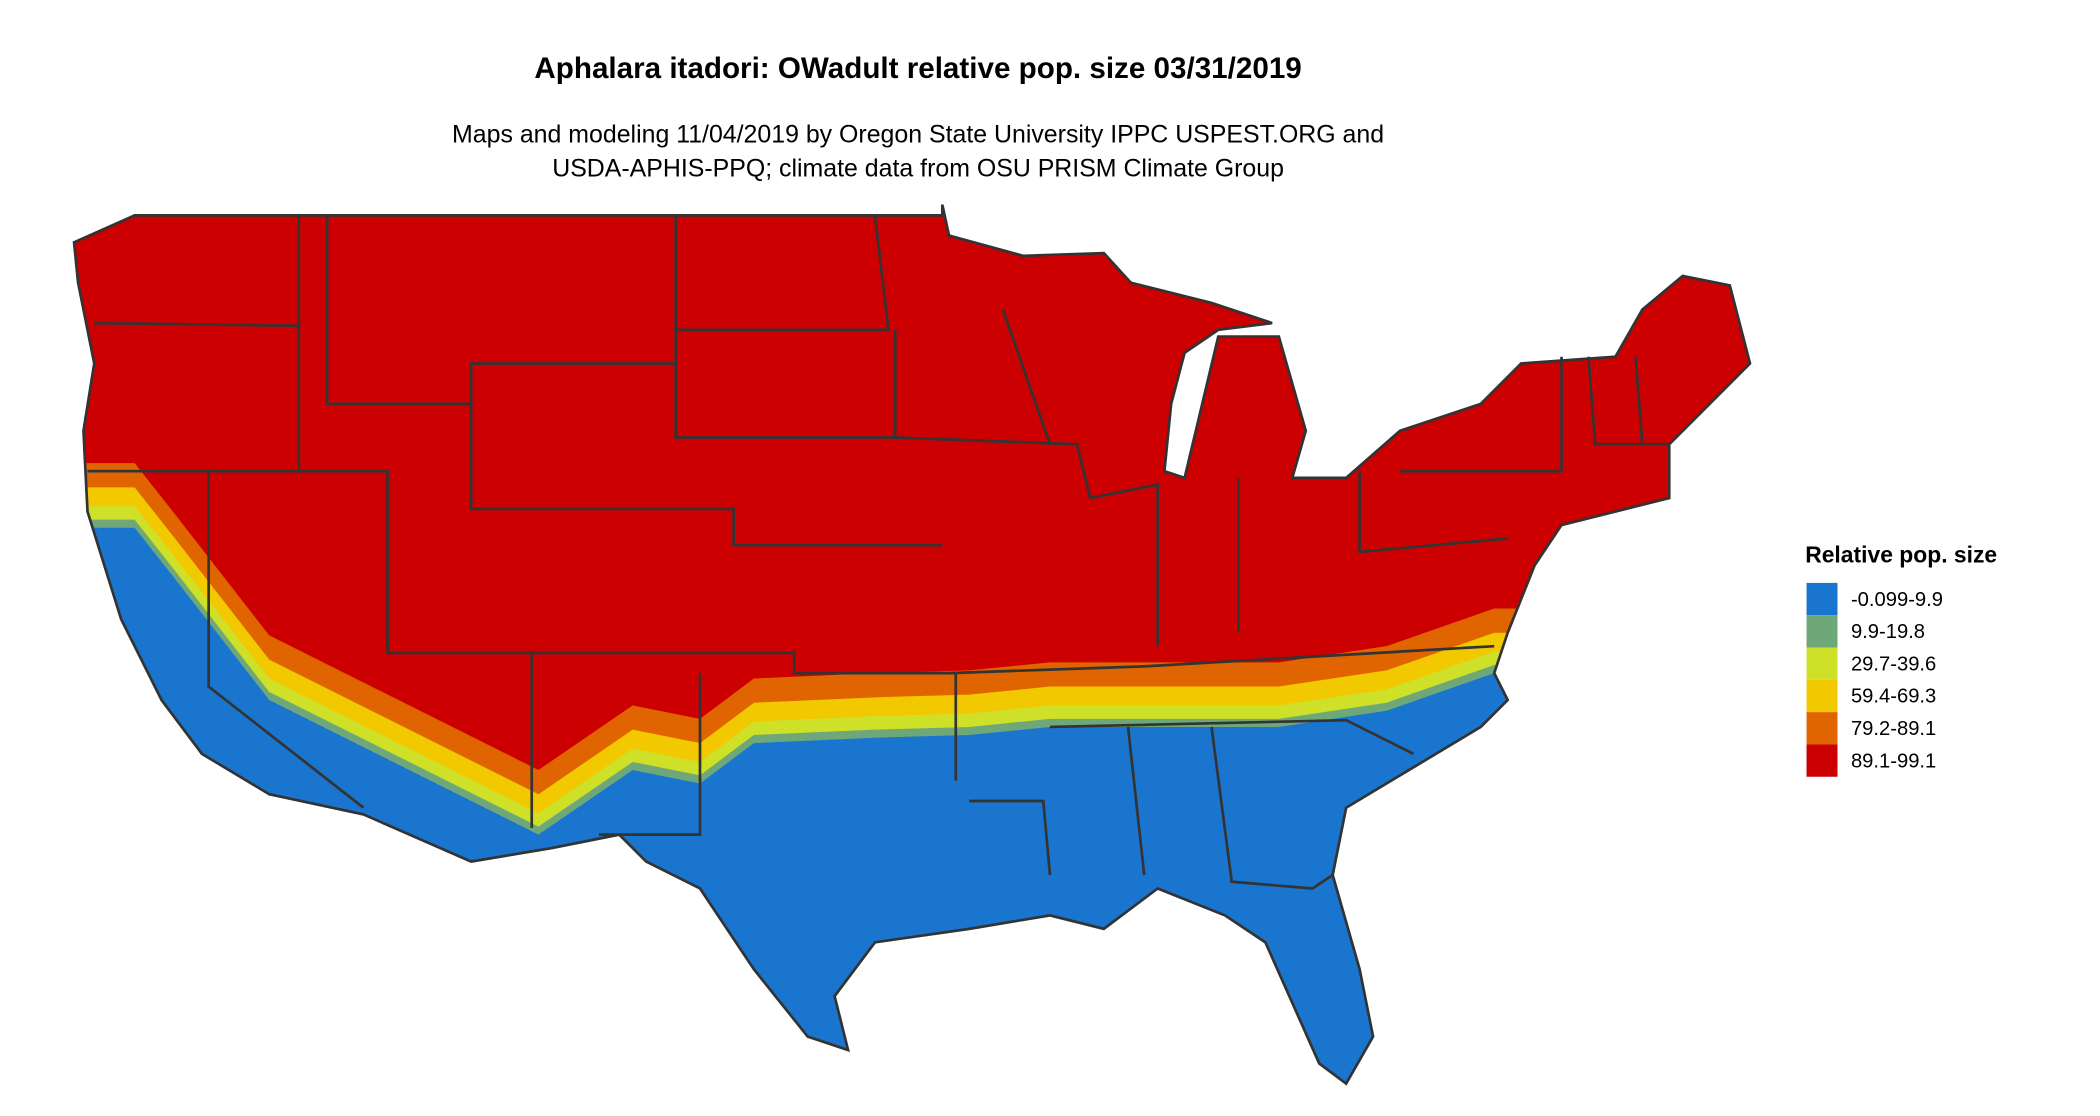 The width and height of the screenshot is (2100, 1116). What do you see at coordinates (1897, 600) in the screenshot?
I see `legend-label: -0.099-9.9` at bounding box center [1897, 600].